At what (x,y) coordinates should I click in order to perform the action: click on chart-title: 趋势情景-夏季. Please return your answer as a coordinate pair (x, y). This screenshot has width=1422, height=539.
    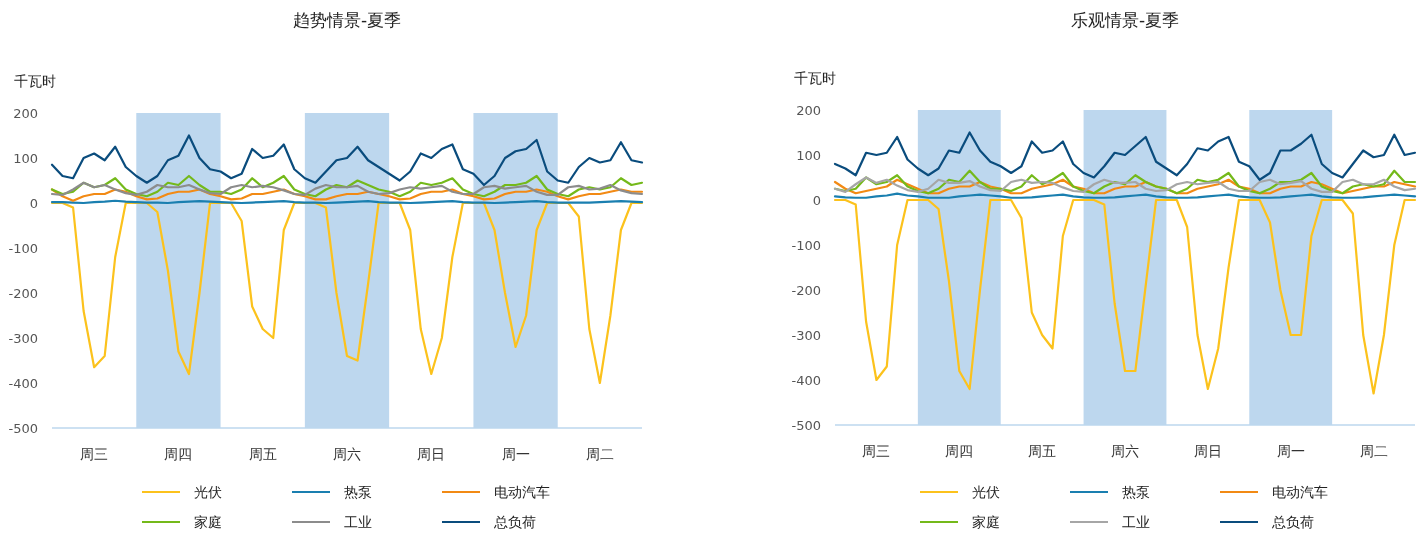
    Looking at the image, I should click on (347, 20).